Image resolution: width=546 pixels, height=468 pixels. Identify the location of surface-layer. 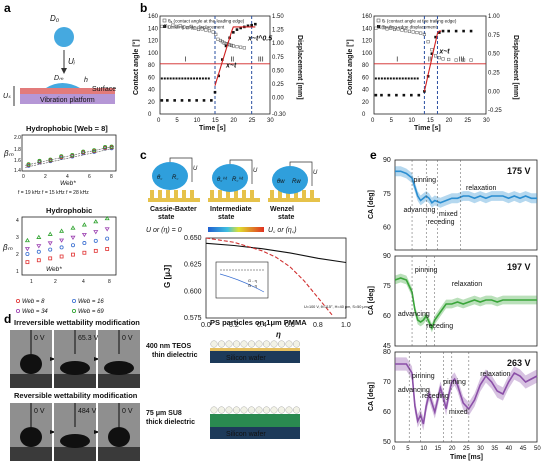
(67, 91).